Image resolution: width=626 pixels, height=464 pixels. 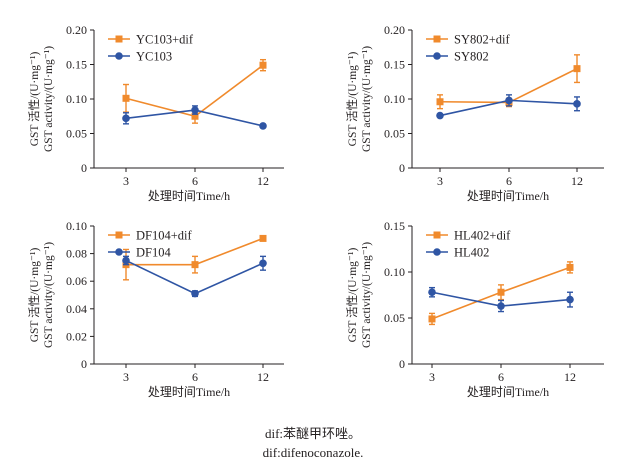 I want to click on legend: YC103+dif YC103, so click(x=151, y=48).